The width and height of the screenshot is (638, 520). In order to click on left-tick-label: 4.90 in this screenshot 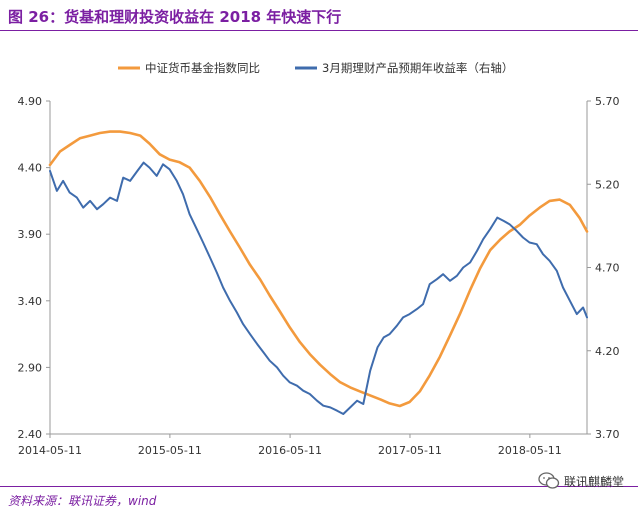, I will do `click(30, 101)`.